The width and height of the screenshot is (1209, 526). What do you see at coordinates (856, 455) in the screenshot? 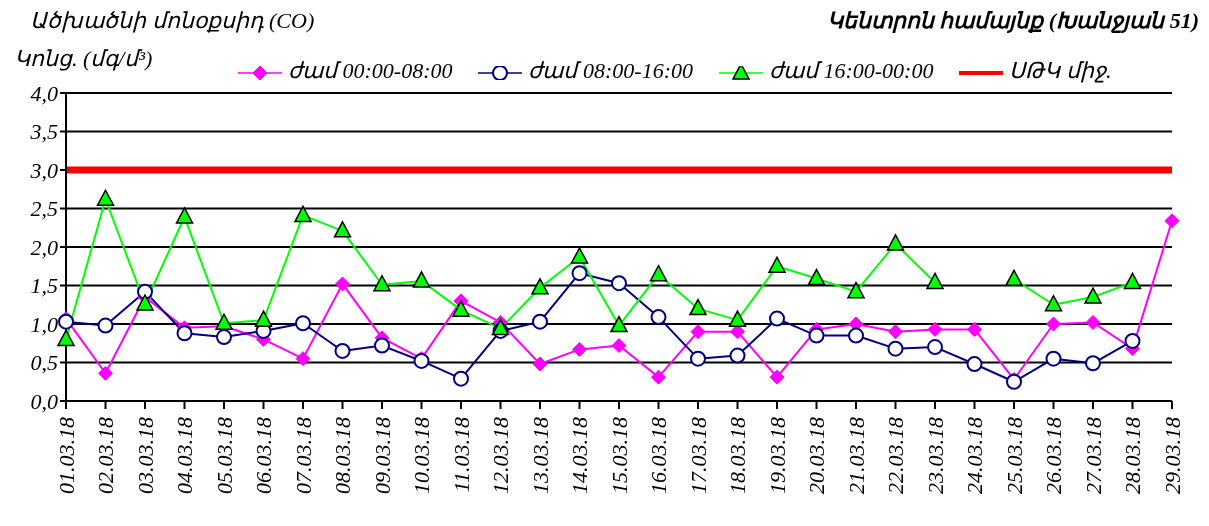
I see `x-tick-label: 21.03.18` at bounding box center [856, 455].